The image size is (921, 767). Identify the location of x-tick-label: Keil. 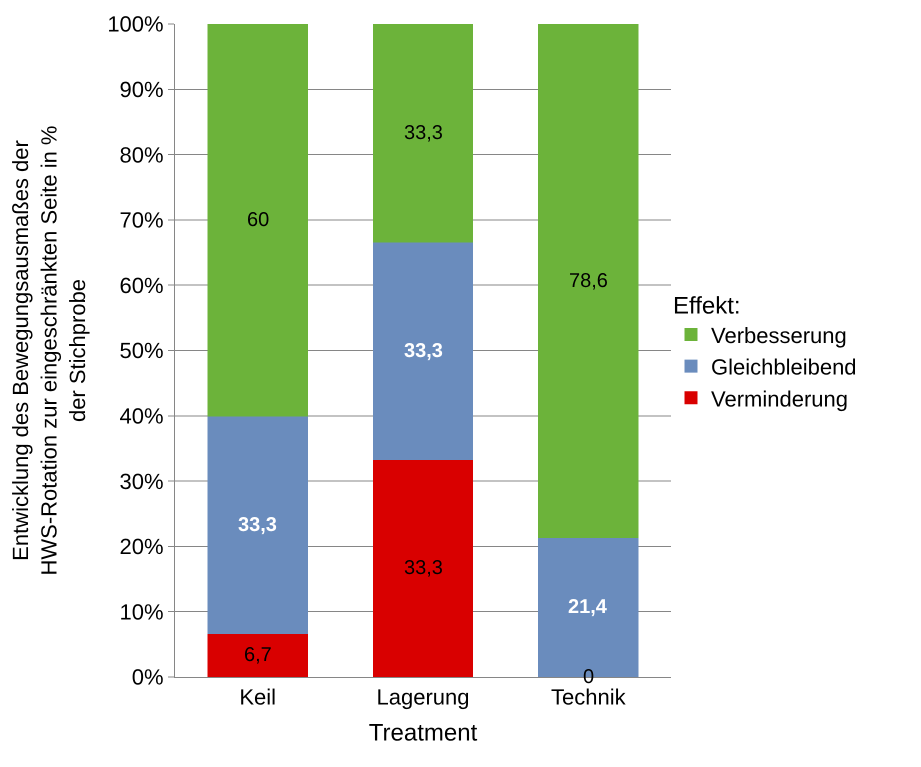
(257, 697).